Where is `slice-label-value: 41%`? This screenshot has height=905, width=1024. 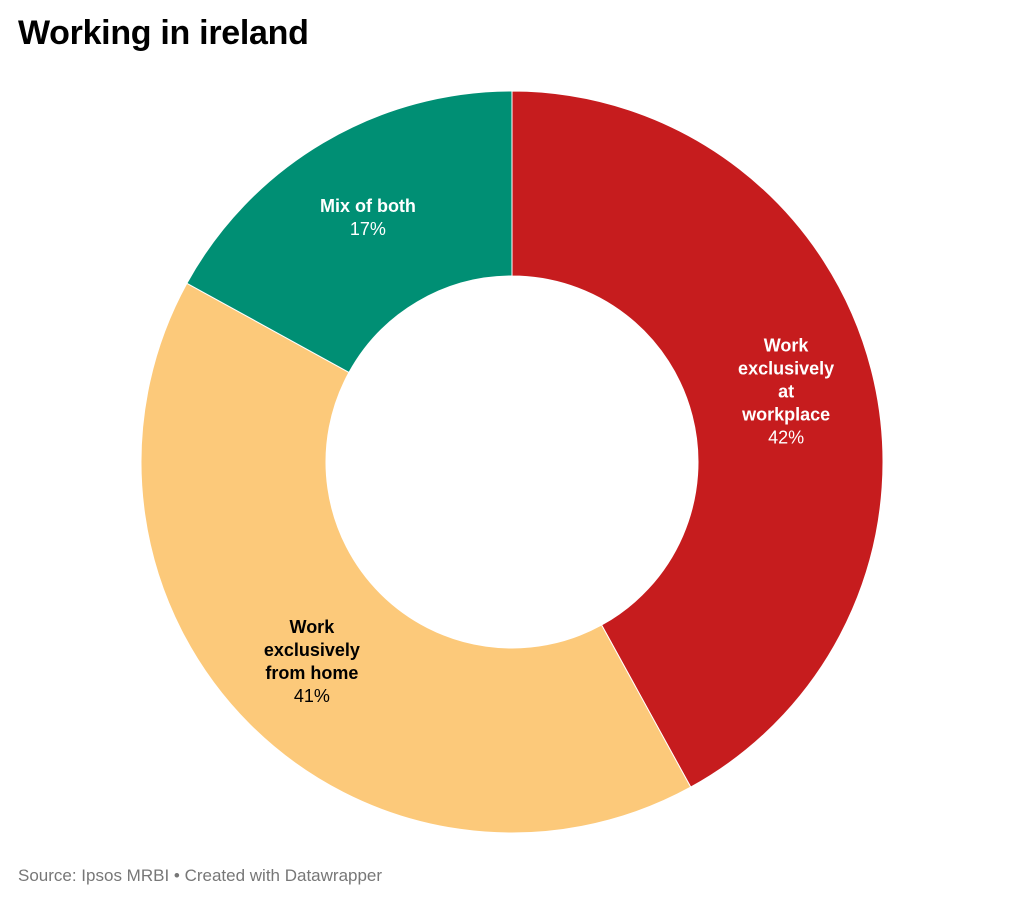
slice-label-value: 41% is located at coordinates (311, 696).